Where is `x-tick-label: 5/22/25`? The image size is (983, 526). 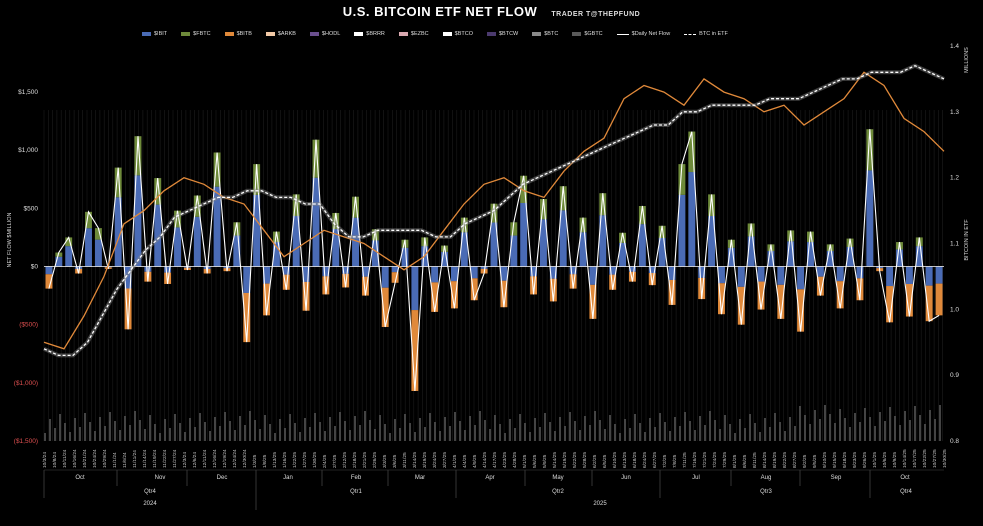
x-tick-label: 5/22/25 is located at coordinates (575, 460).